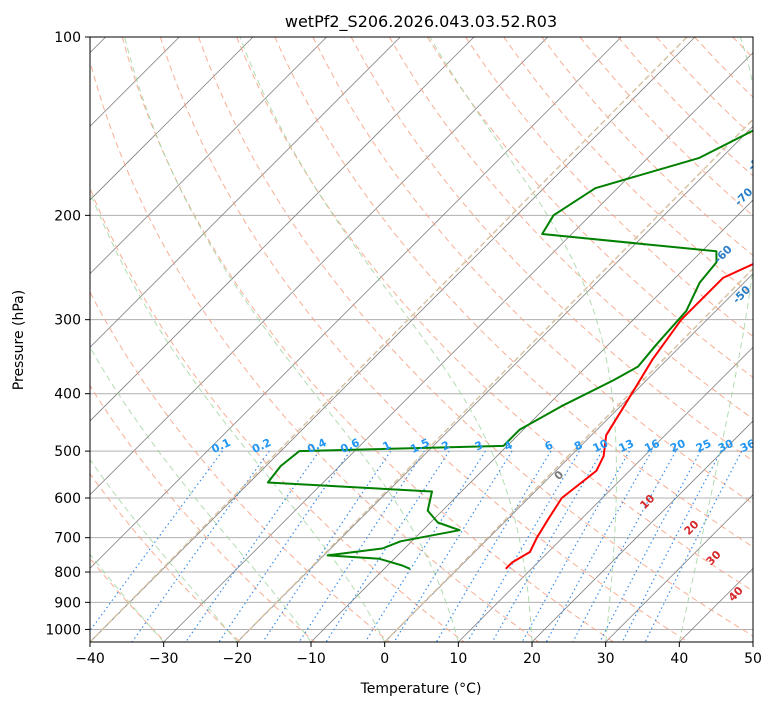 Image resolution: width=775 pixels, height=708 pixels. Describe the element at coordinates (421, 22) in the screenshot. I see `chart-title: wetPf2_S206.2026.043.03.52.R03` at that location.